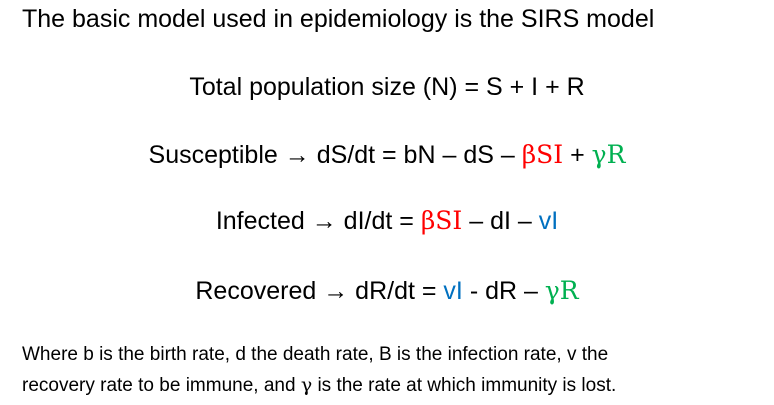 The image size is (774, 405). I want to click on infected-equation: Infected → dI/dt = βSI – dI – vI, so click(387, 221).